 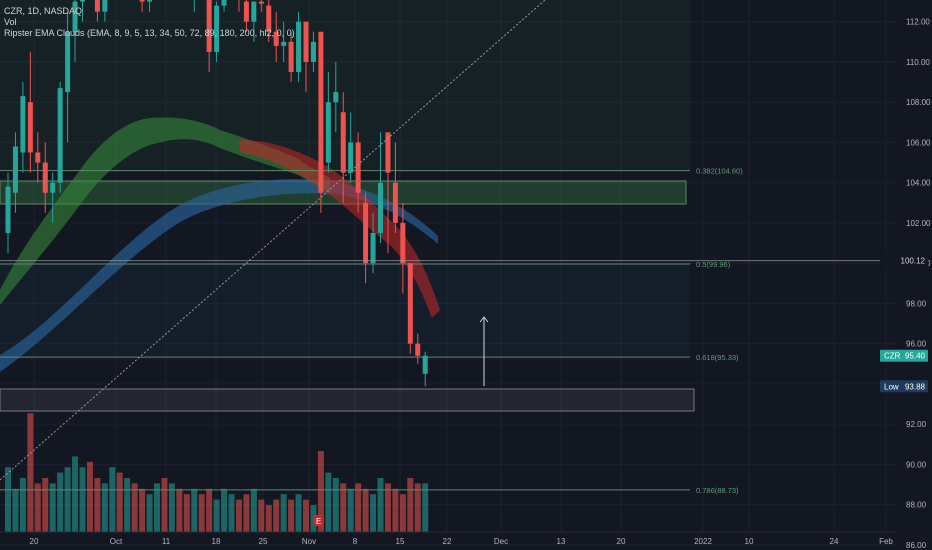 I want to click on earnings-label: E, so click(x=318, y=521).